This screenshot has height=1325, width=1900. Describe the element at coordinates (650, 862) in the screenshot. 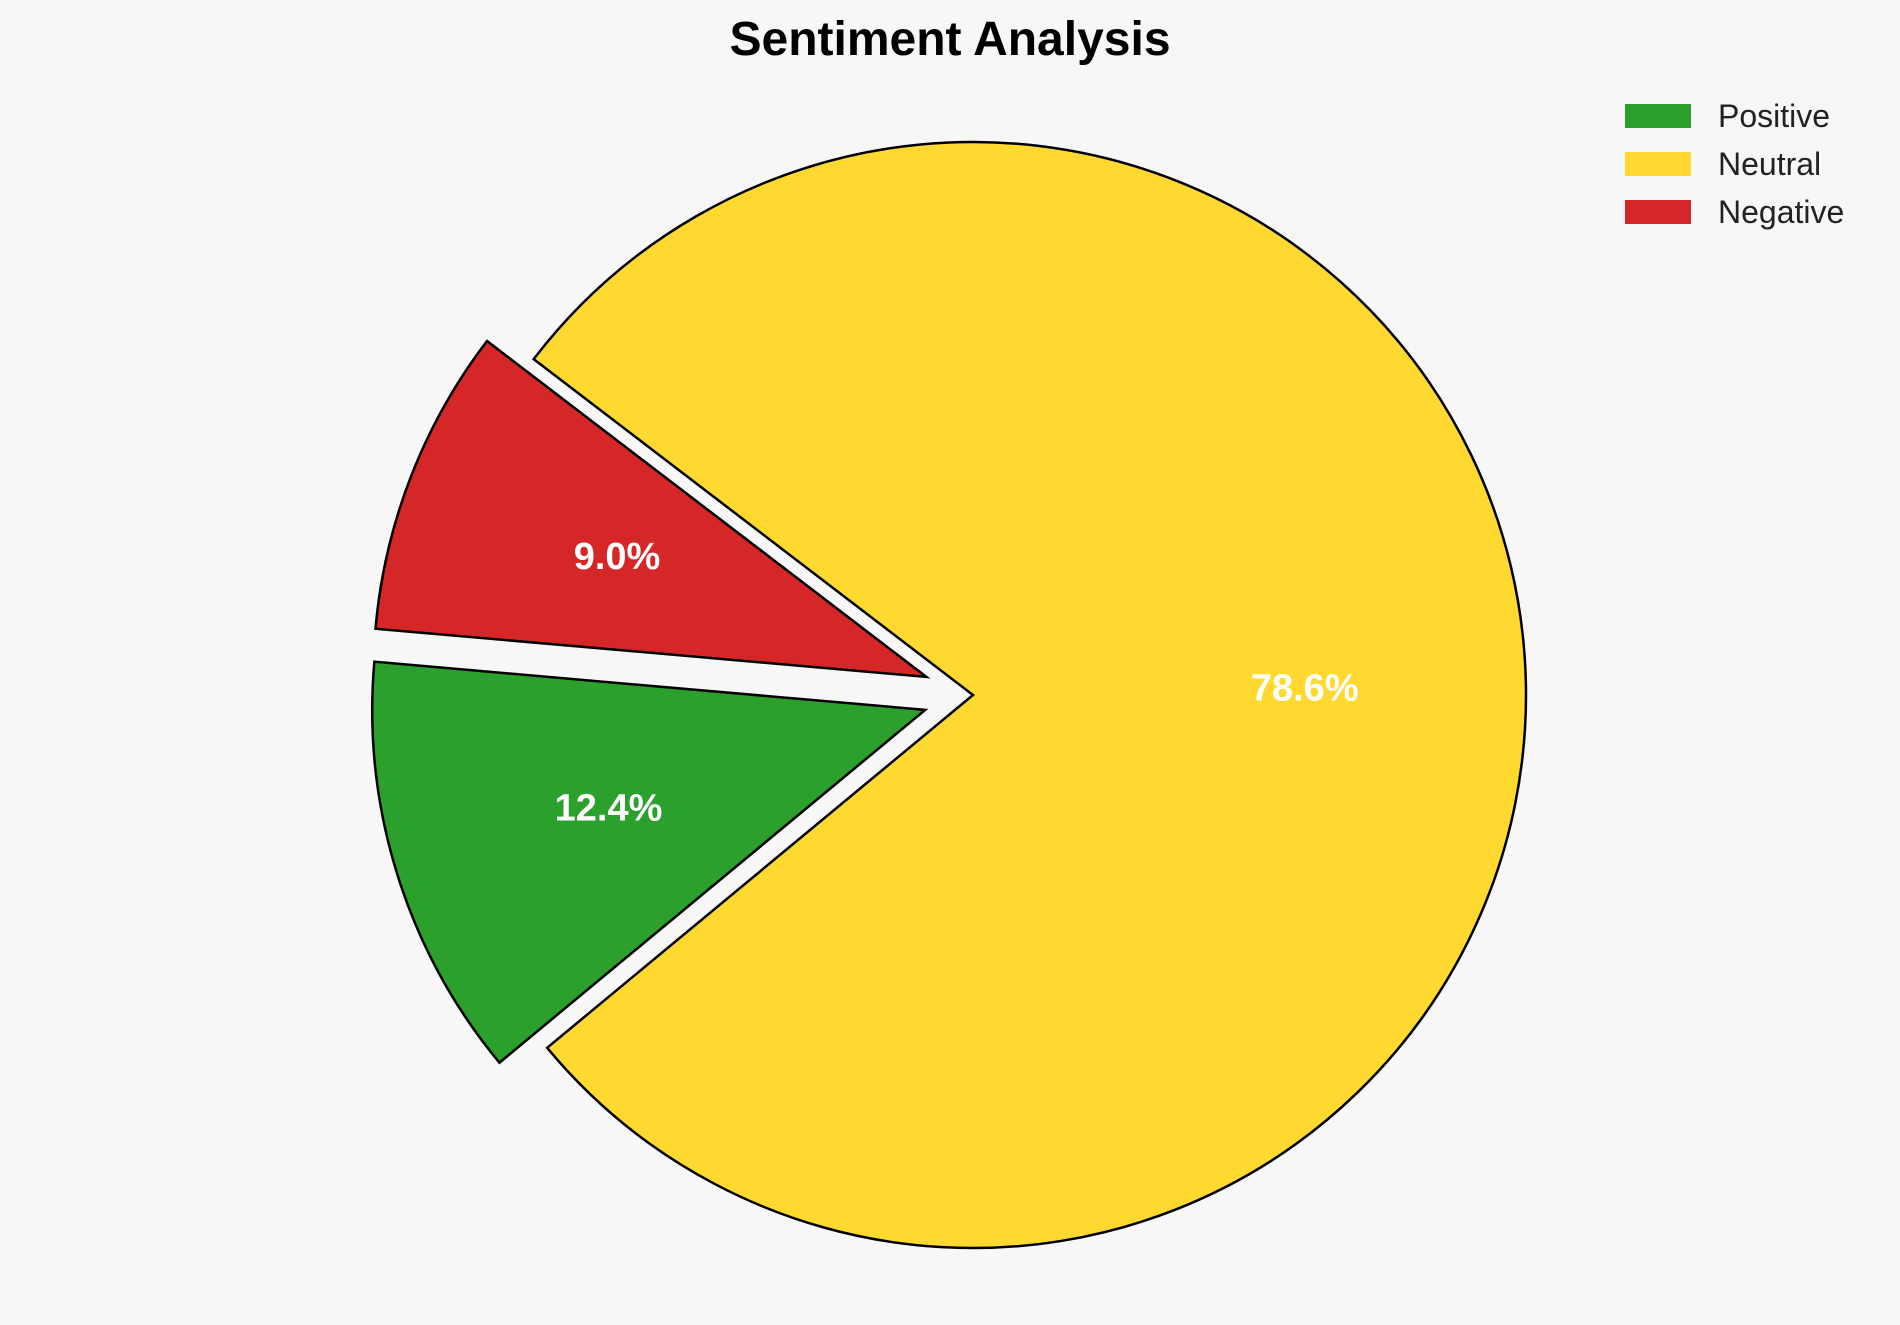

I see `pie-slice-positive` at that location.